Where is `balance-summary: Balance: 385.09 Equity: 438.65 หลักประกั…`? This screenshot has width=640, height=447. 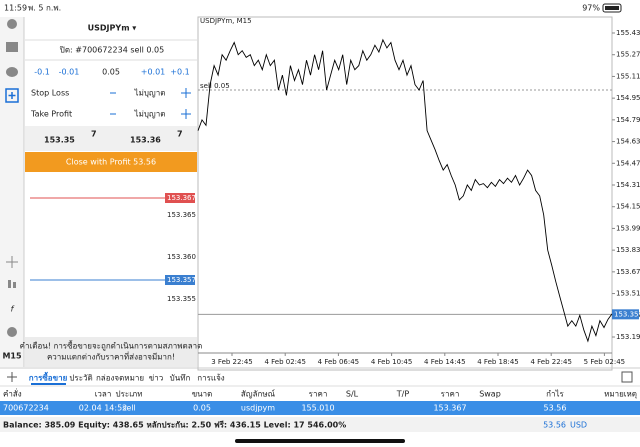 balance-summary: Balance: 385.09 Equity: 438.65 หลักประกั… is located at coordinates (174, 425).